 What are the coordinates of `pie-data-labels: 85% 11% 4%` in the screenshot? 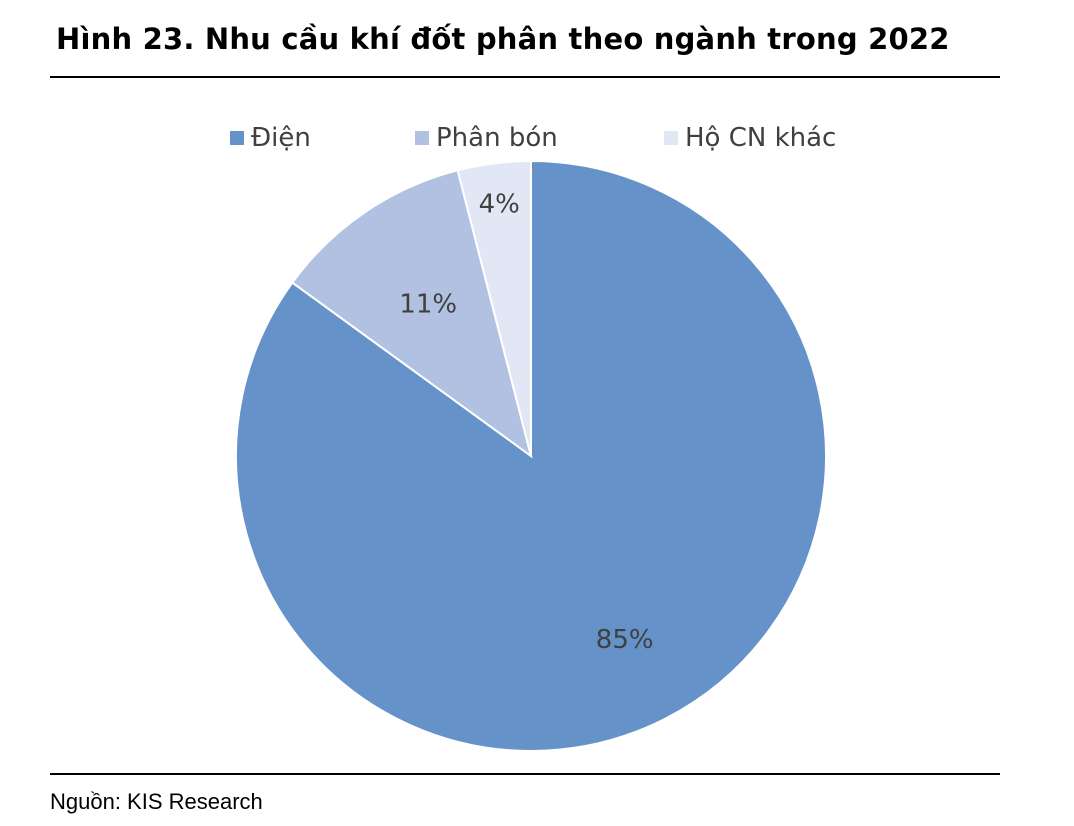 It's located at (526, 422).